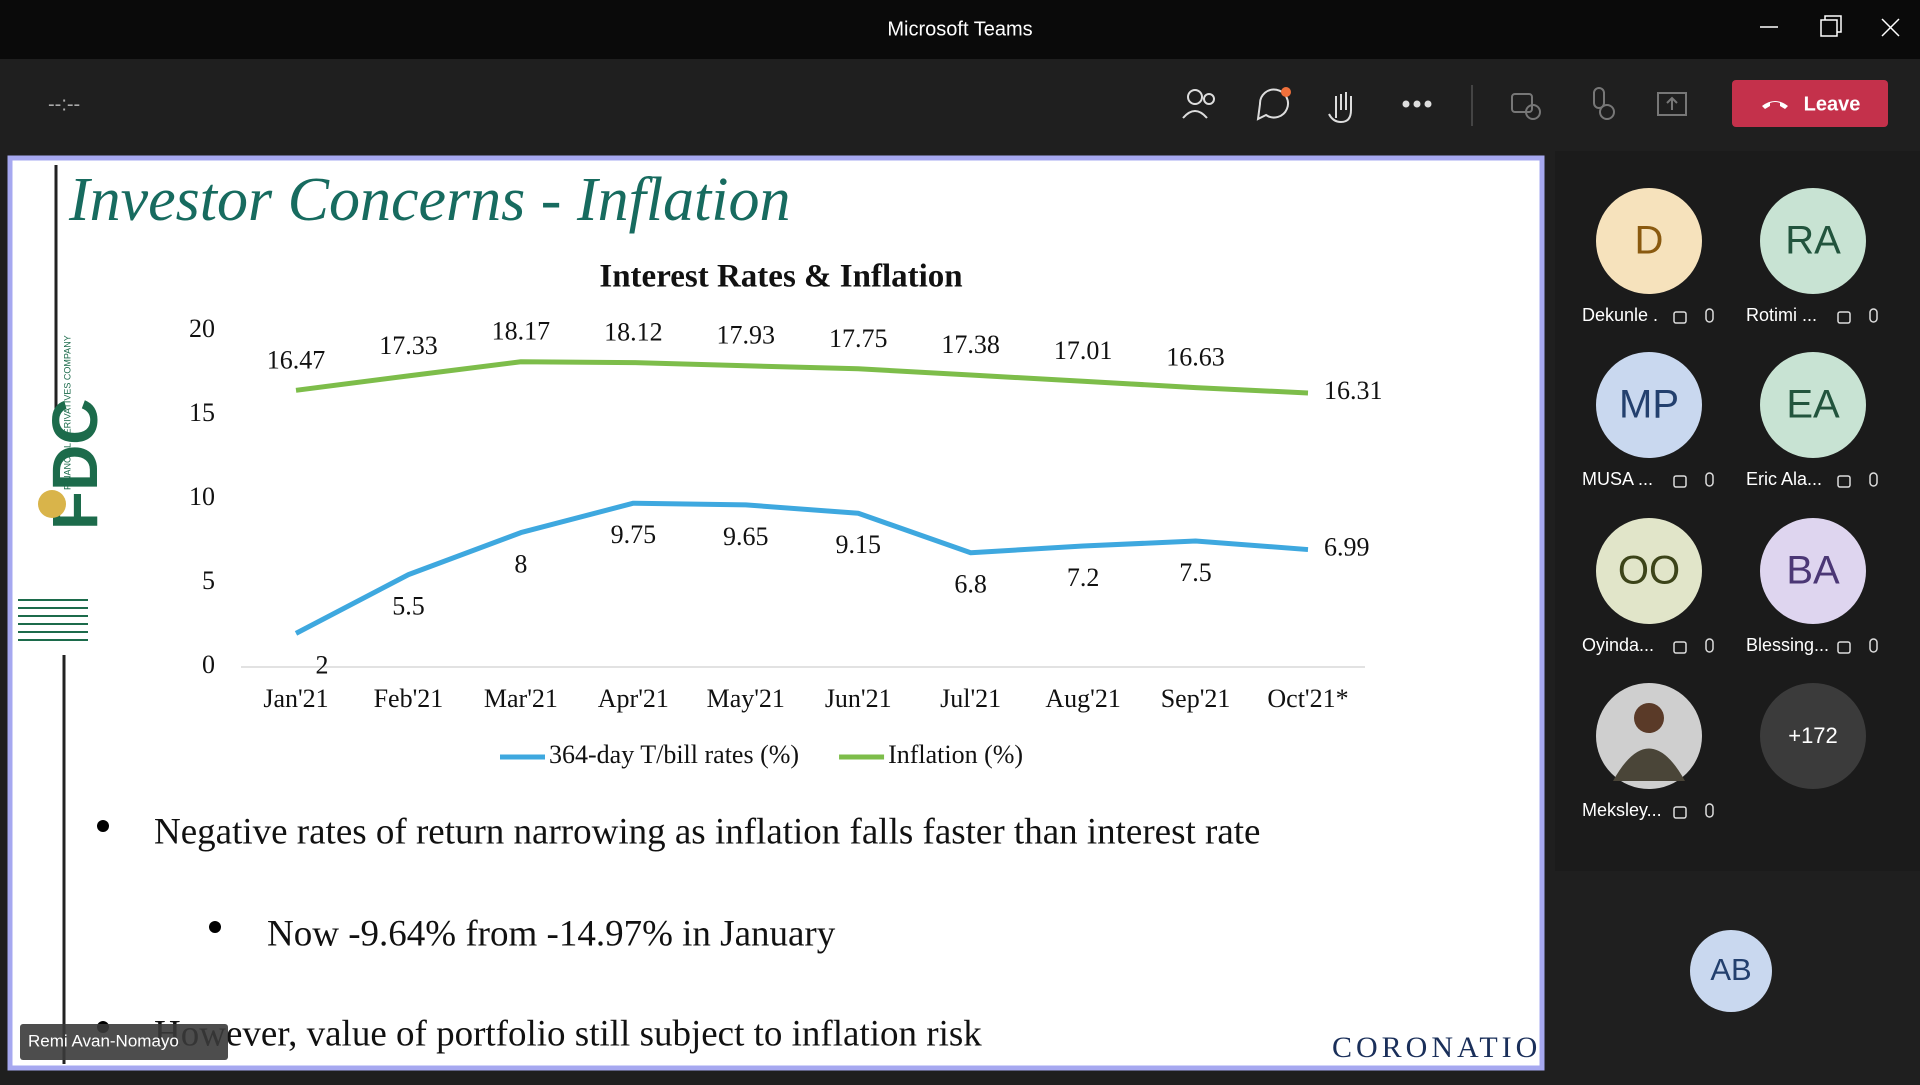 This screenshot has width=1920, height=1085. I want to click on window-controls, so click(1830, 26).